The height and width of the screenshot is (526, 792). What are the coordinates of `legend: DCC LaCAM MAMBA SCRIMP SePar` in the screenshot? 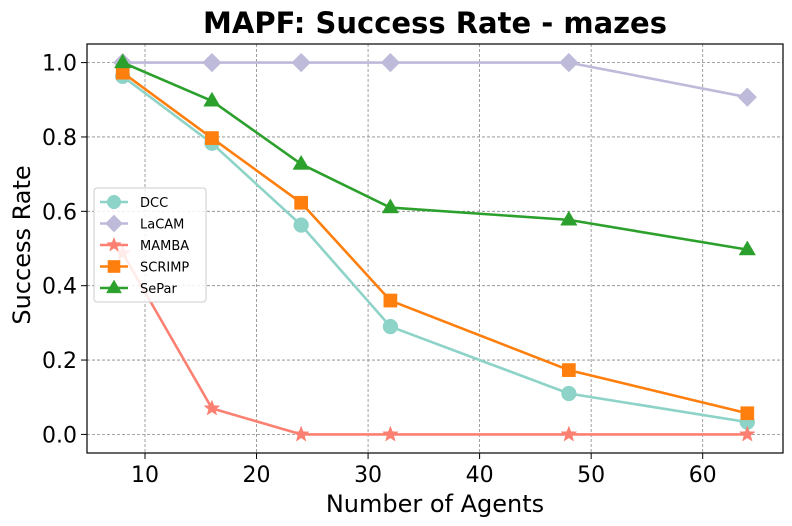 It's located at (150, 245).